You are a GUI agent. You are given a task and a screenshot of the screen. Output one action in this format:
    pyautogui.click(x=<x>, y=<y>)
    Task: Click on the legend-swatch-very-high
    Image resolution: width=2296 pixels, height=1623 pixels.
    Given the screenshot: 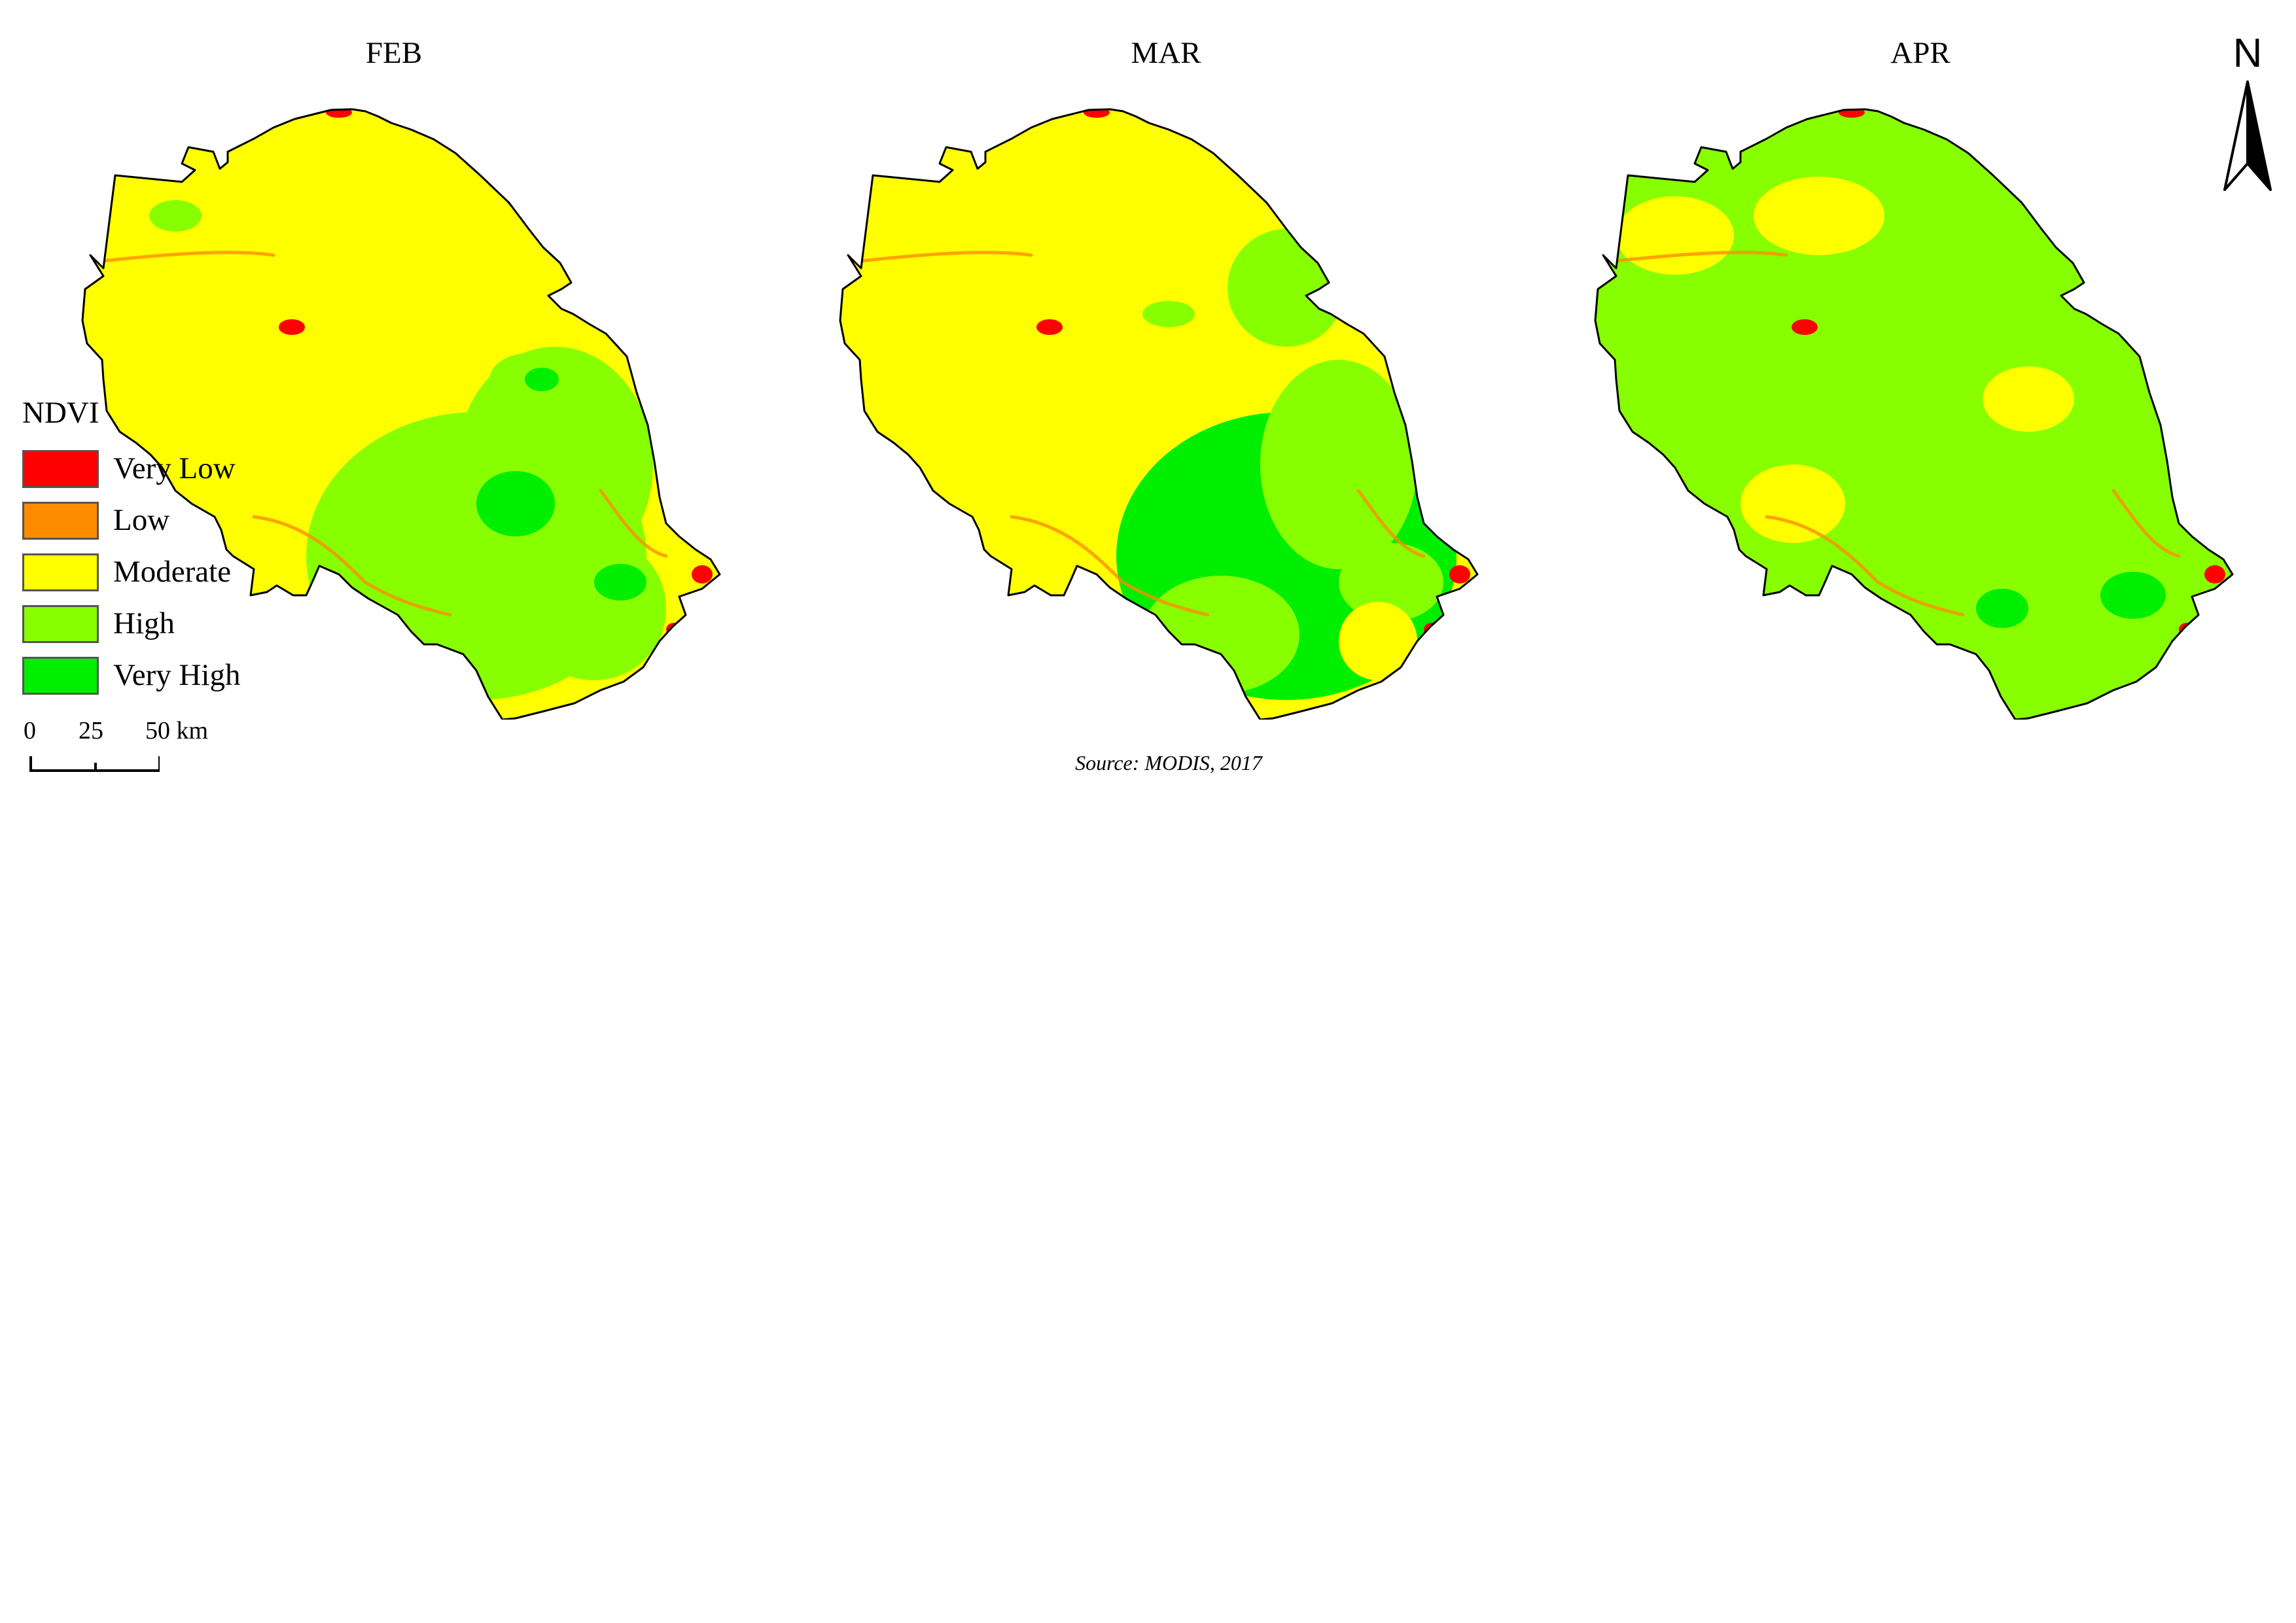 What is the action you would take?
    pyautogui.click(x=61, y=675)
    